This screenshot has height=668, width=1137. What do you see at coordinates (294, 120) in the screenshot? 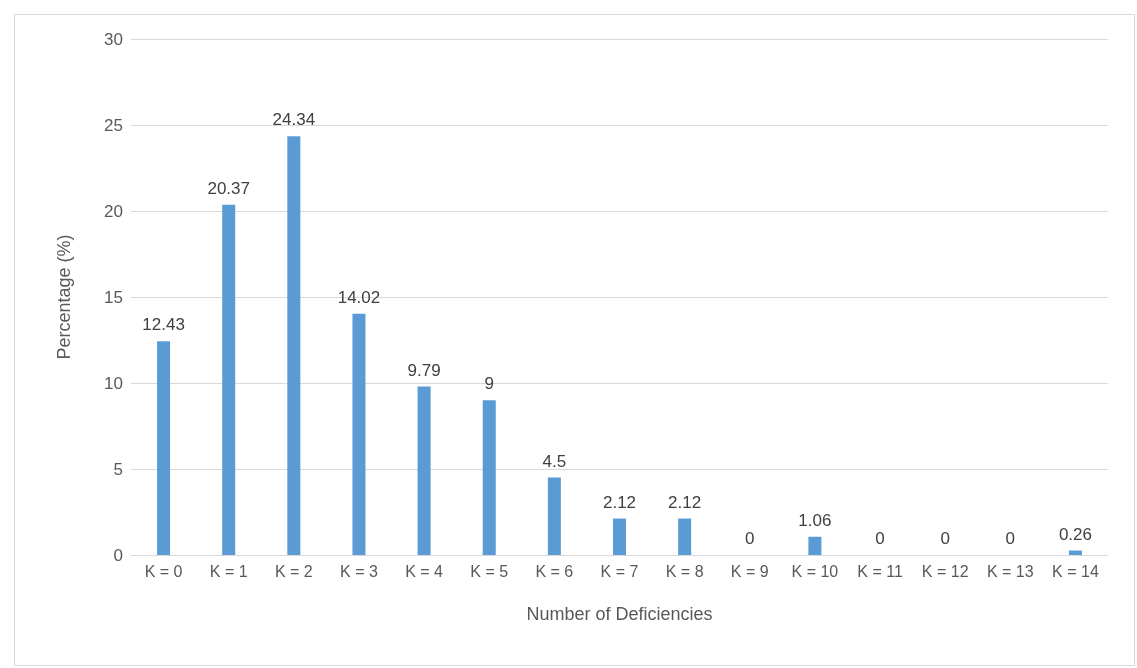
I see `data-label: 24.34` at bounding box center [294, 120].